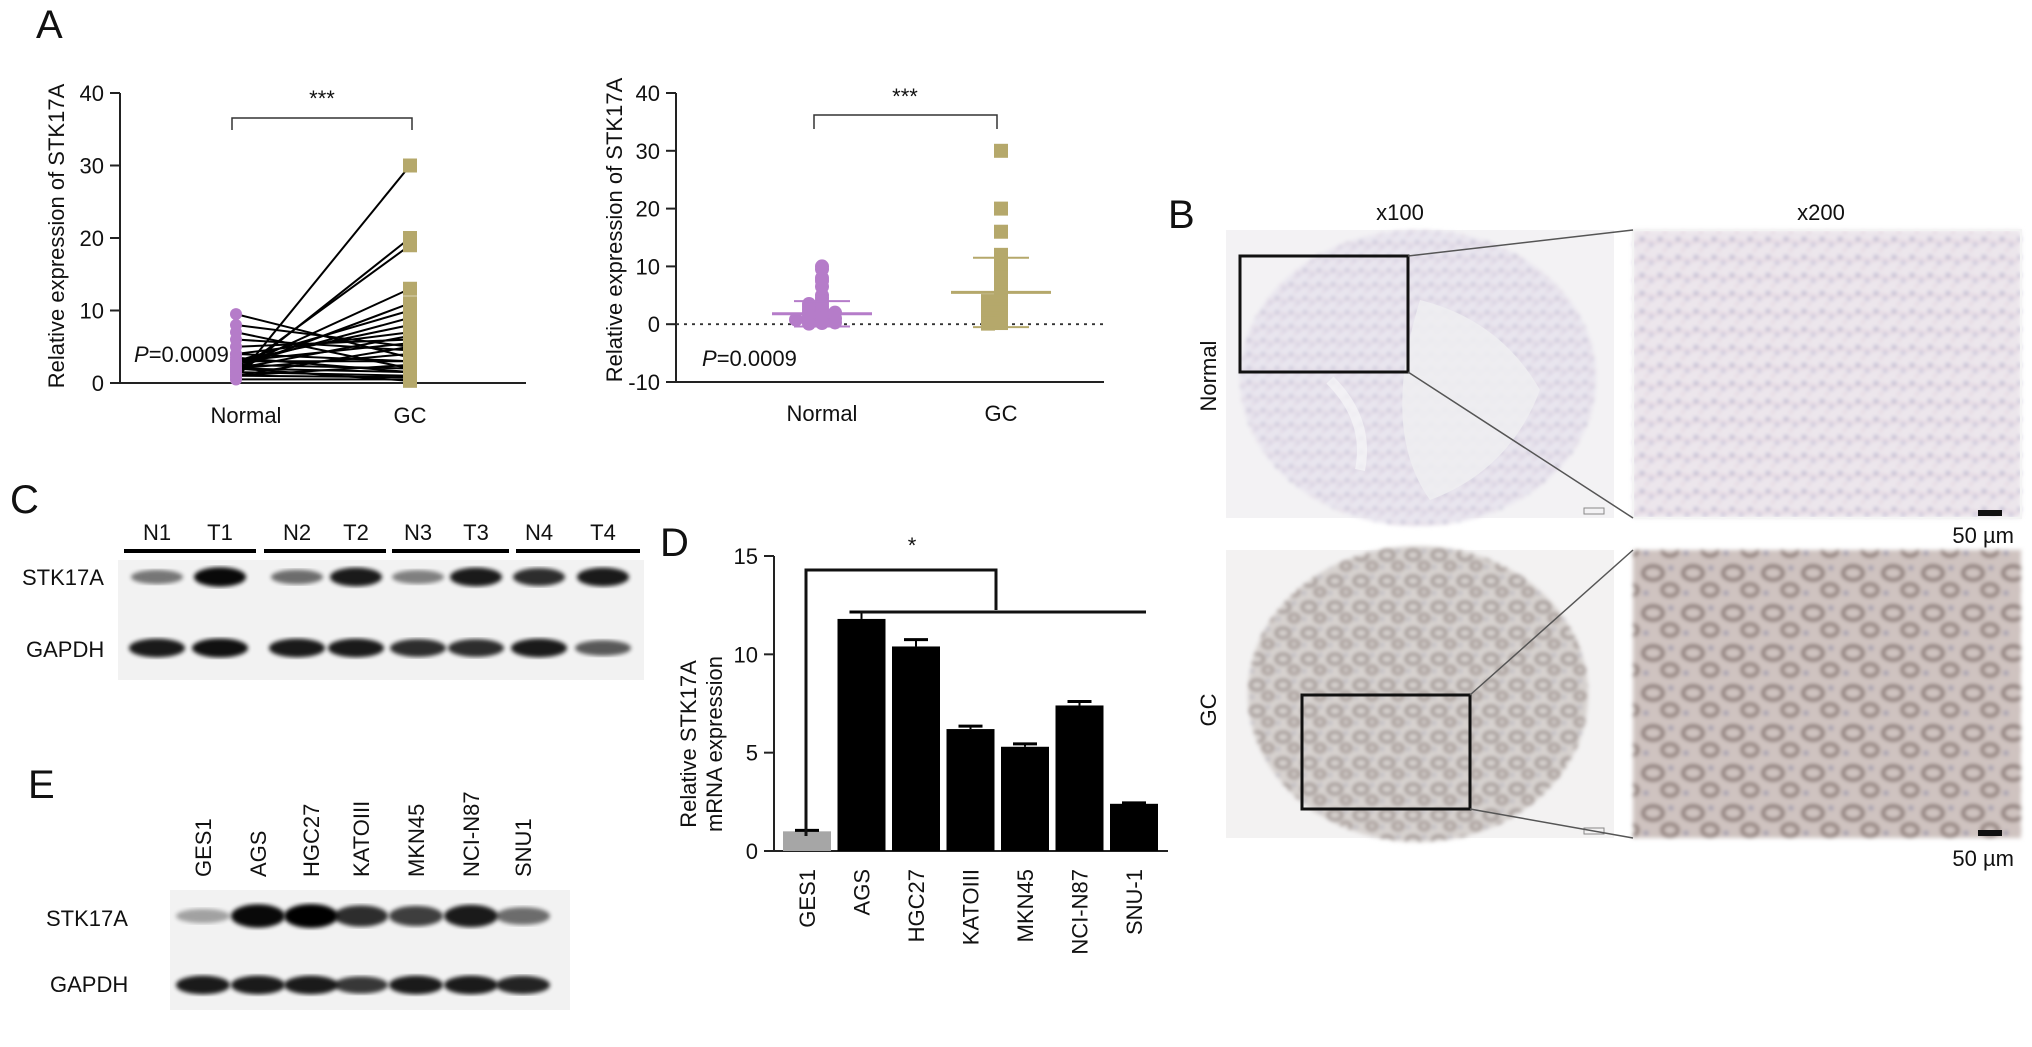  I want to click on paired-sig-bracket, so click(322, 123).